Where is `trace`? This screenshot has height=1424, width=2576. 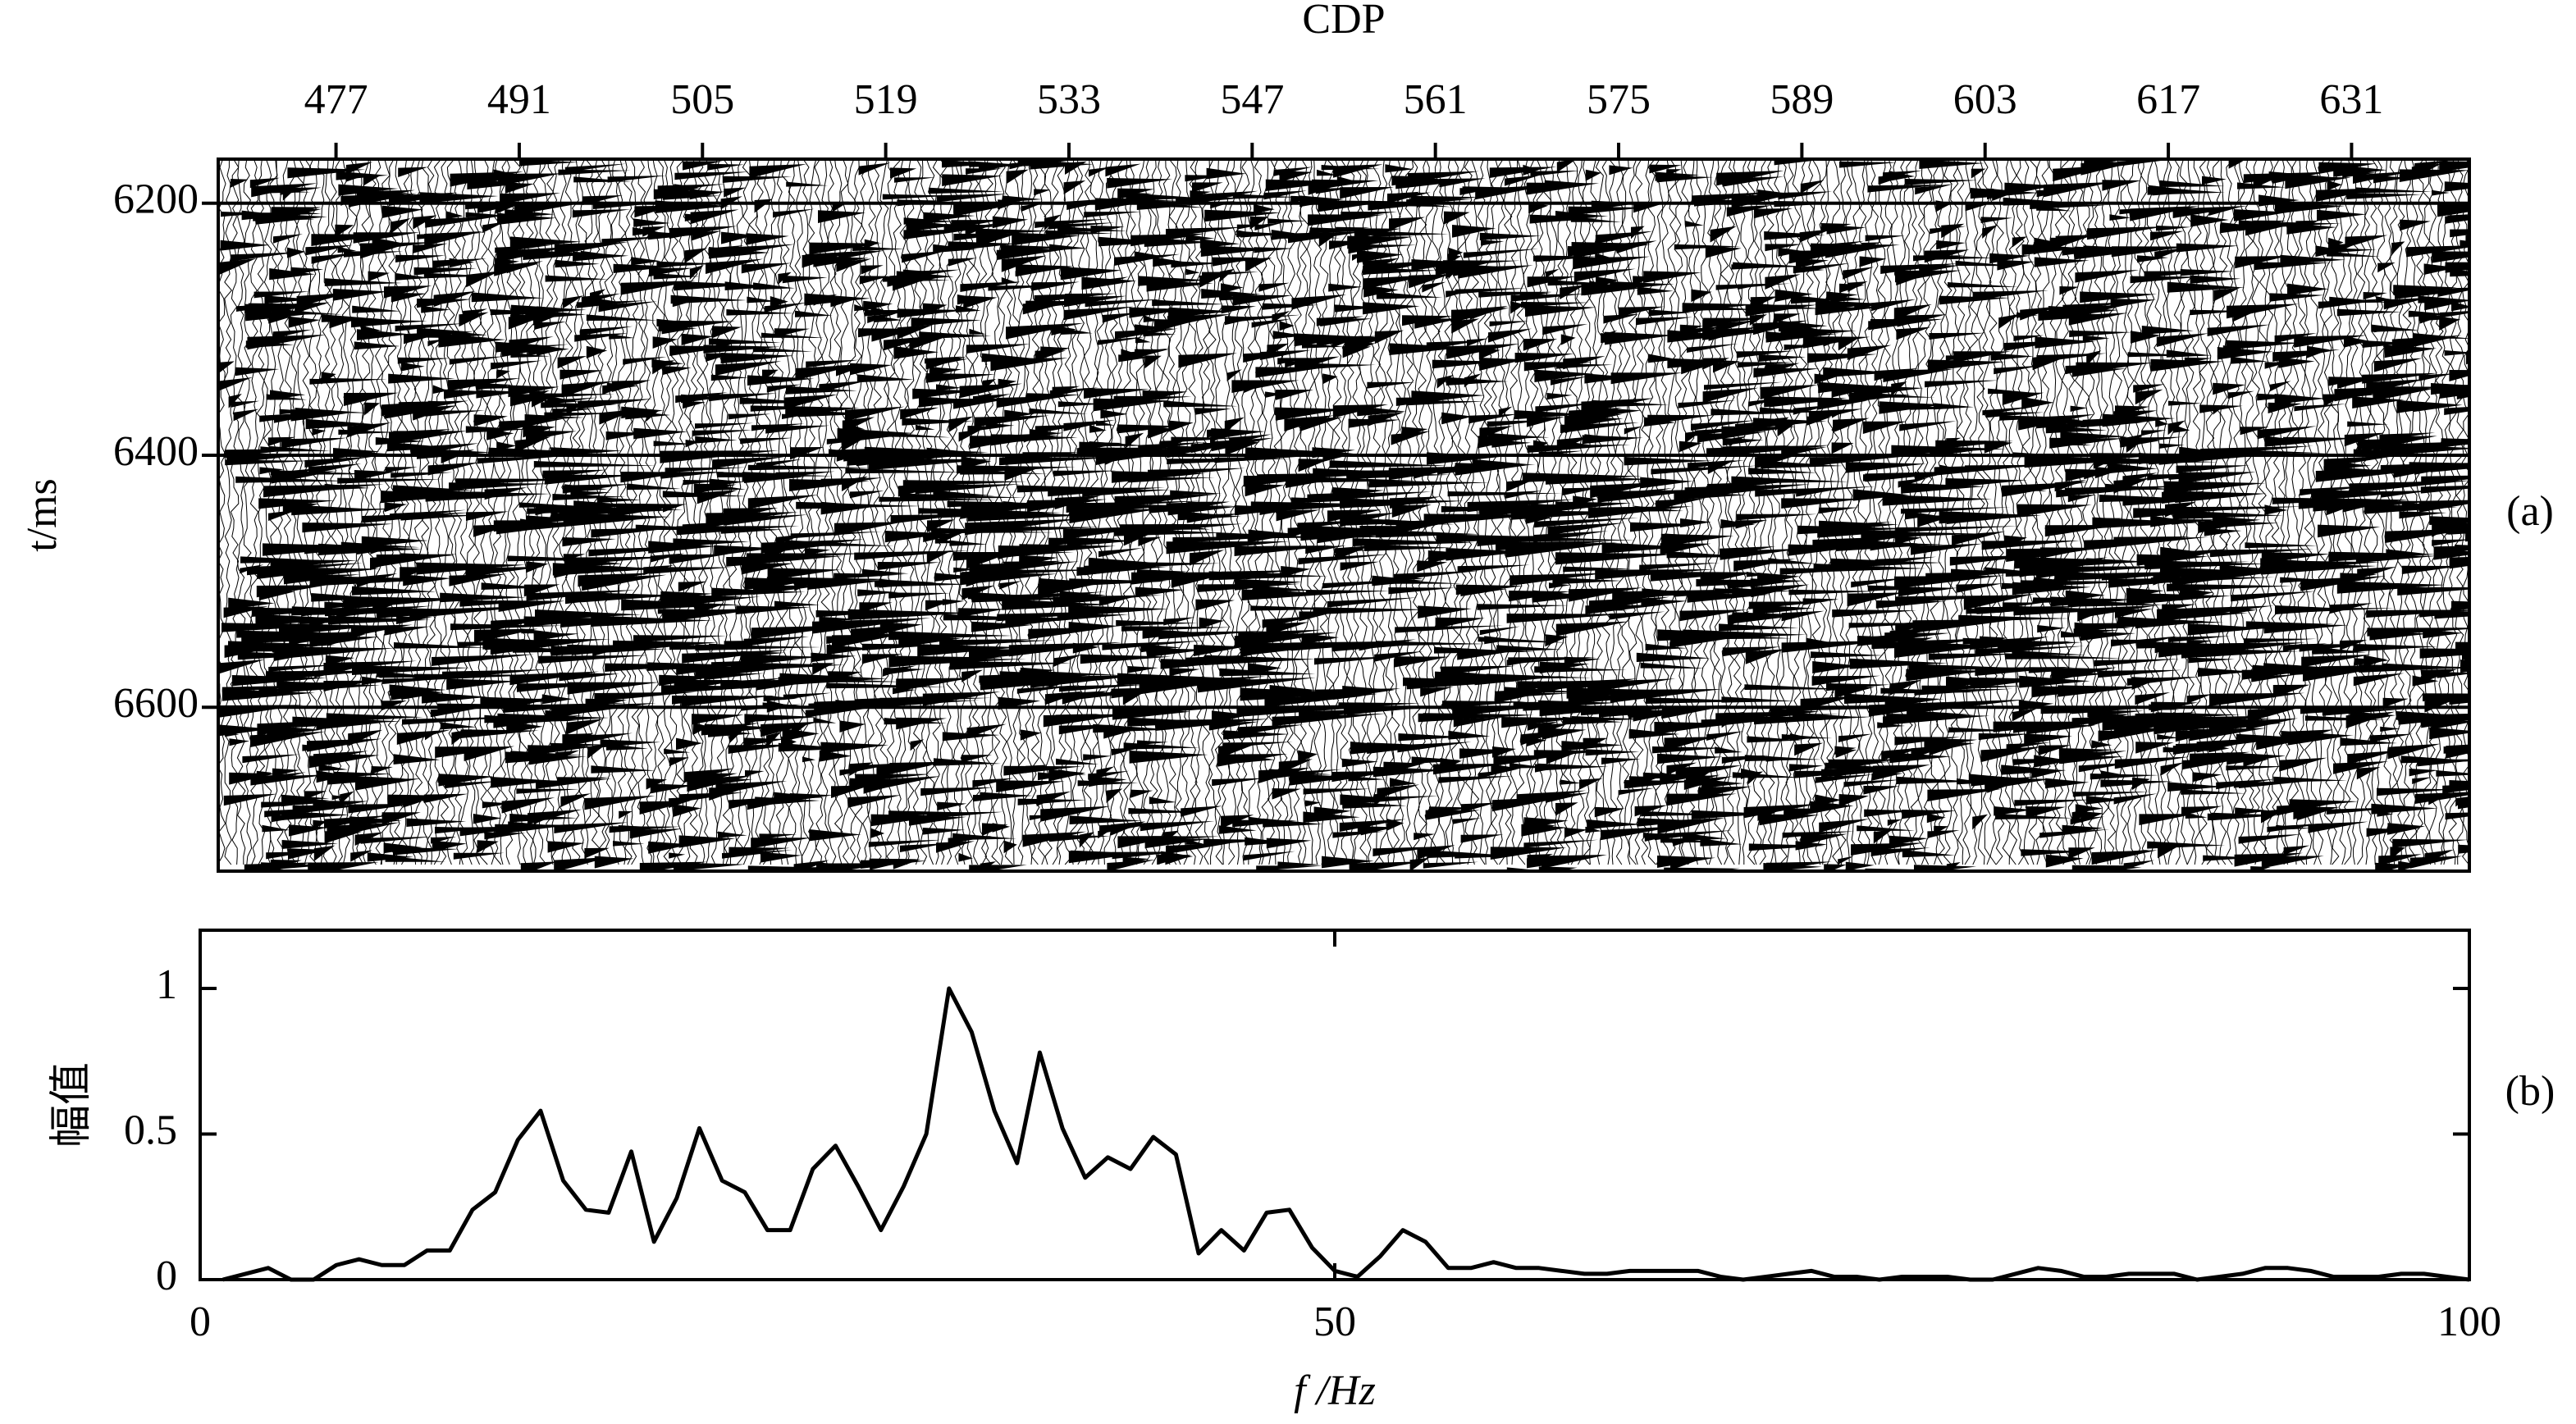
trace is located at coordinates (2092, 512).